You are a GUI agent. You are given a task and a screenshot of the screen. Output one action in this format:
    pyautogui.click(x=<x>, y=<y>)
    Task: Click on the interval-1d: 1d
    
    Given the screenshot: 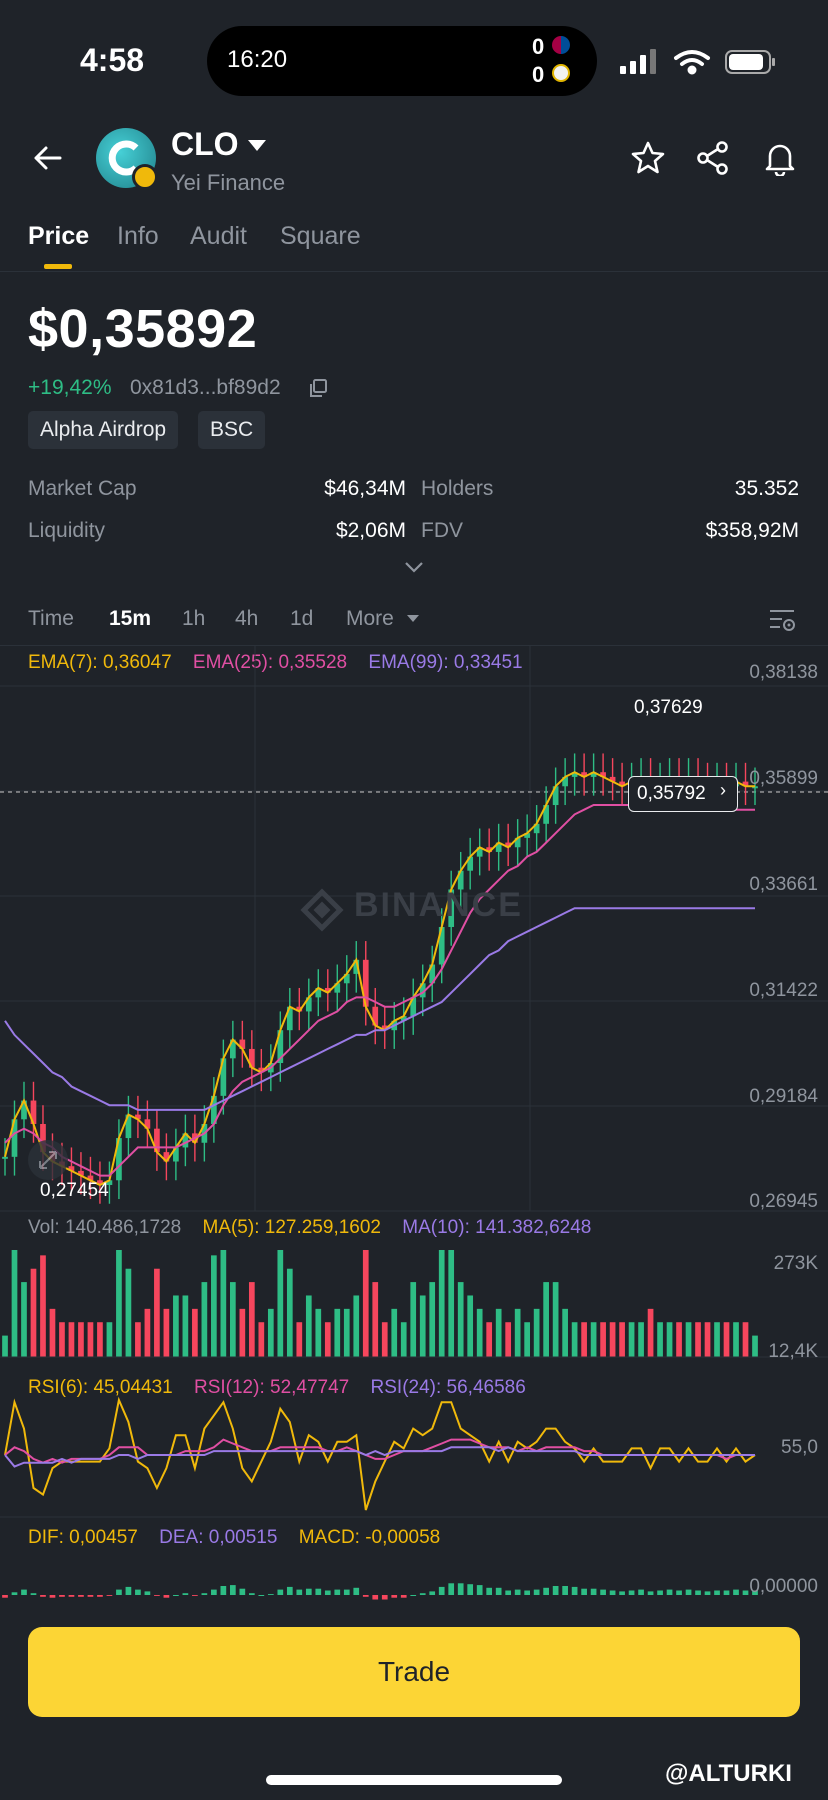 What is the action you would take?
    pyautogui.click(x=302, y=618)
    